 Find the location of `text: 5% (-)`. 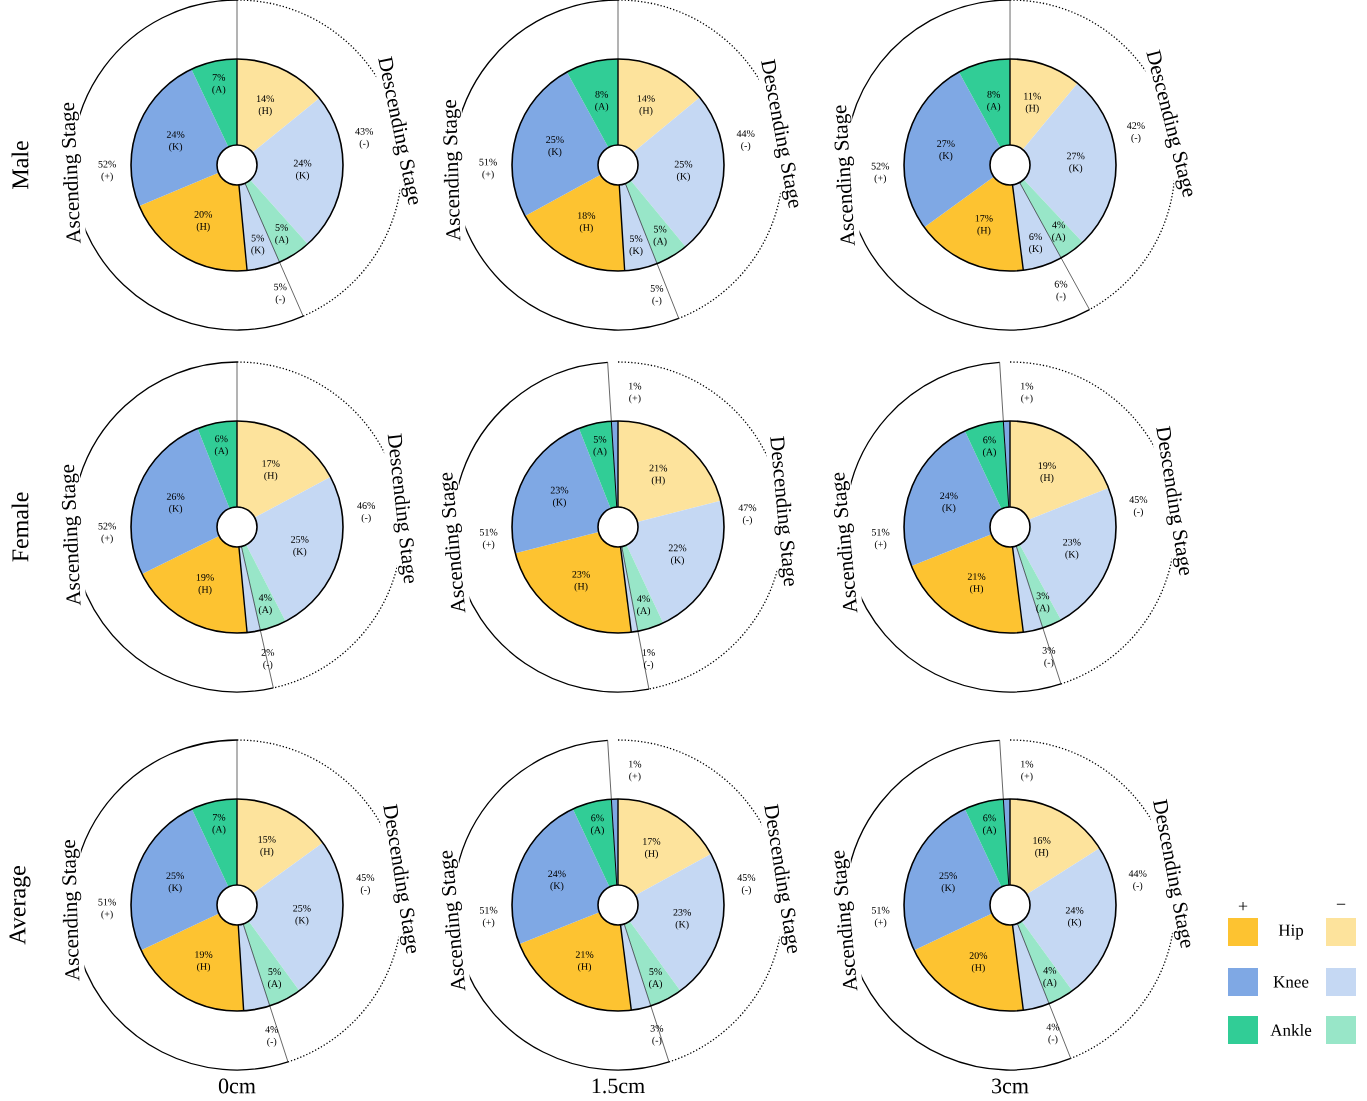

text: 5% (-) is located at coordinates (280, 294).